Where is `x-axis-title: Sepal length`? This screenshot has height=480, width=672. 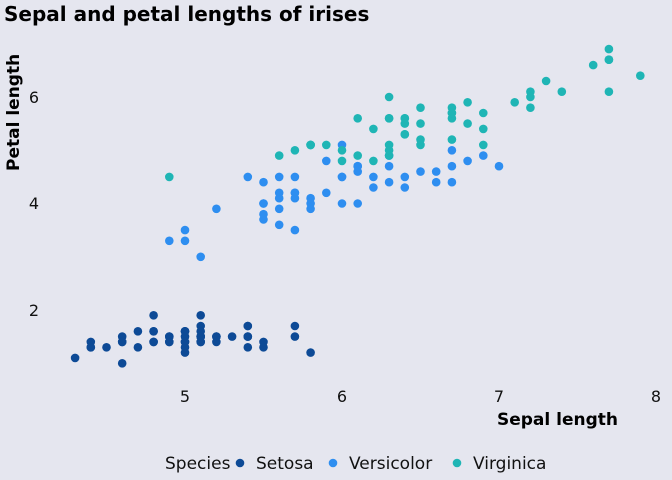 x-axis-title: Sepal length is located at coordinates (557, 420).